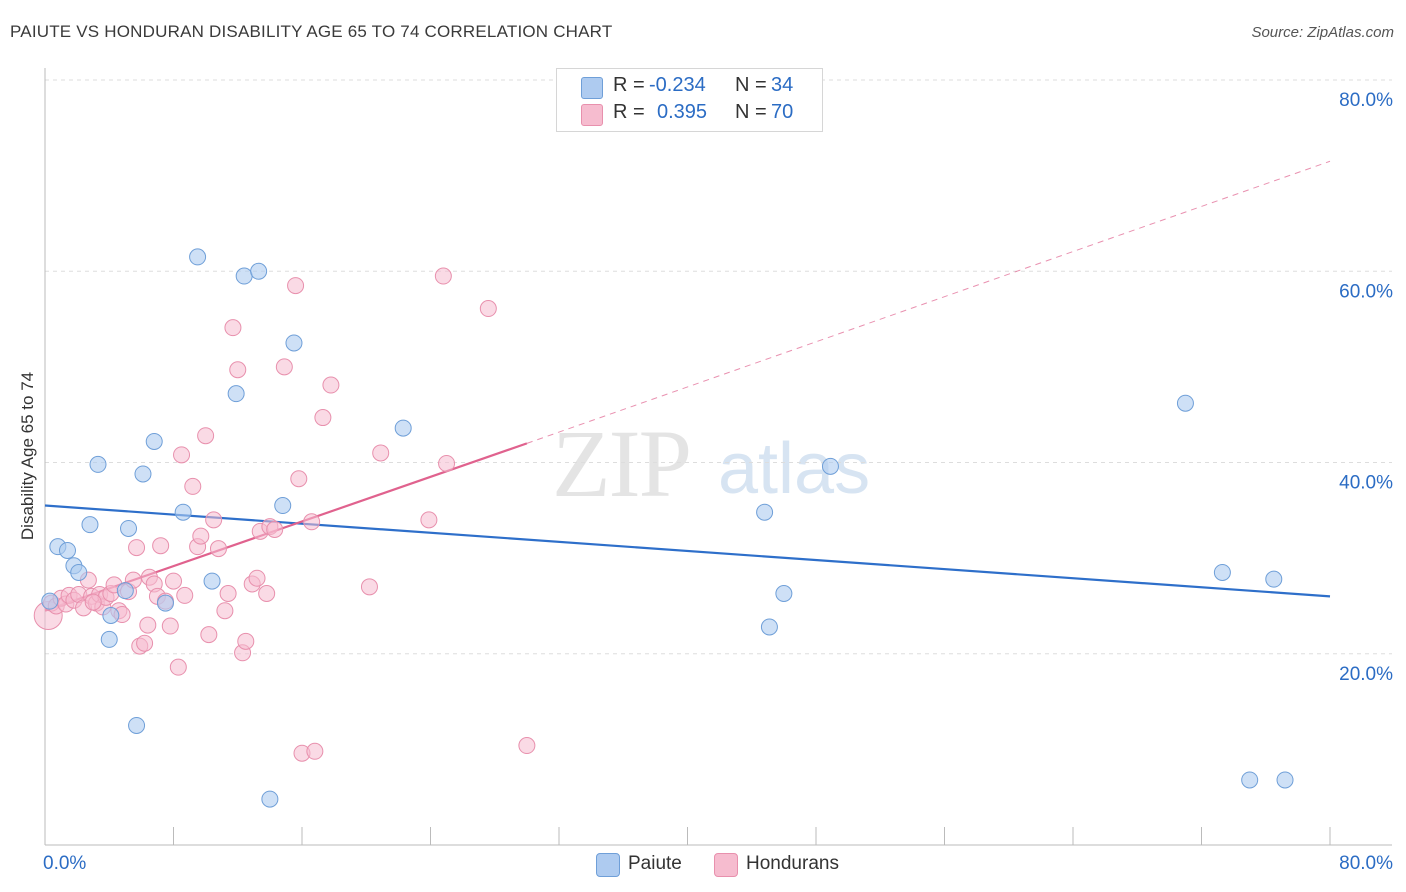 The width and height of the screenshot is (1406, 892). Describe the element at coordinates (655, 863) in the screenshot. I see `paiute-legend-label: Paiute` at that location.